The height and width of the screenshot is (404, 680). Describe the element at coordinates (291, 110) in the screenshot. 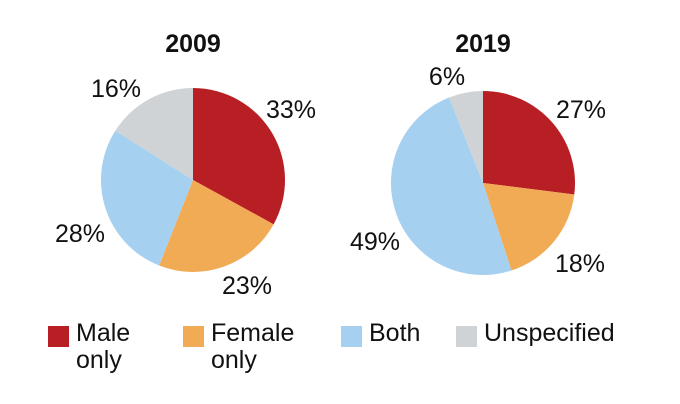

I see `pie-2009-label-male-only: 33%` at that location.